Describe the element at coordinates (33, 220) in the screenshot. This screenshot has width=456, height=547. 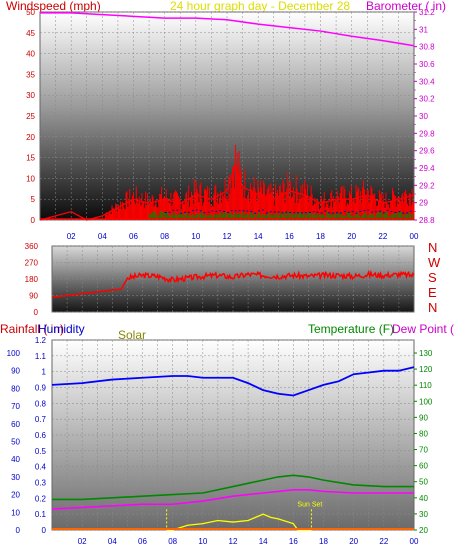
I see `windspeed-tick: 0` at that location.